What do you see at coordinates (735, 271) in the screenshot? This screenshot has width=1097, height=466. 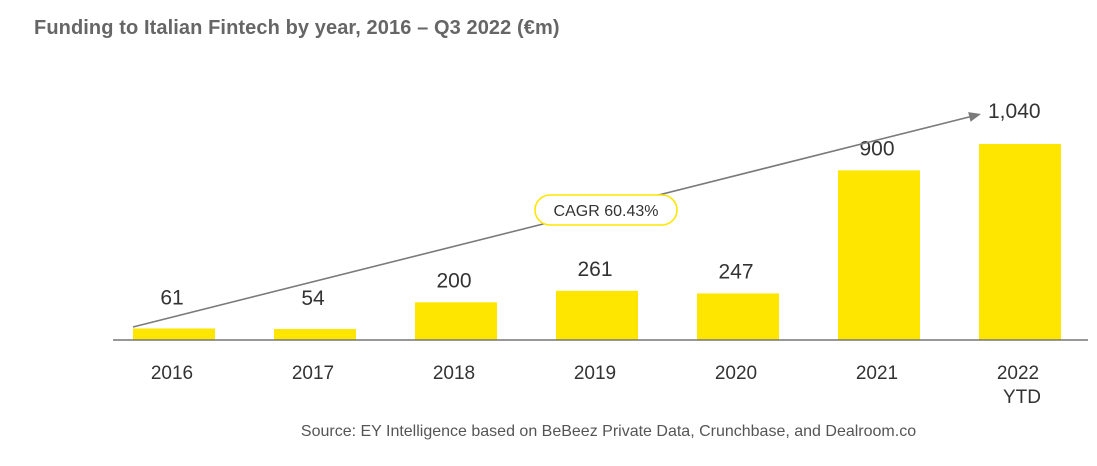 I see `value-label-2020: 247` at bounding box center [735, 271].